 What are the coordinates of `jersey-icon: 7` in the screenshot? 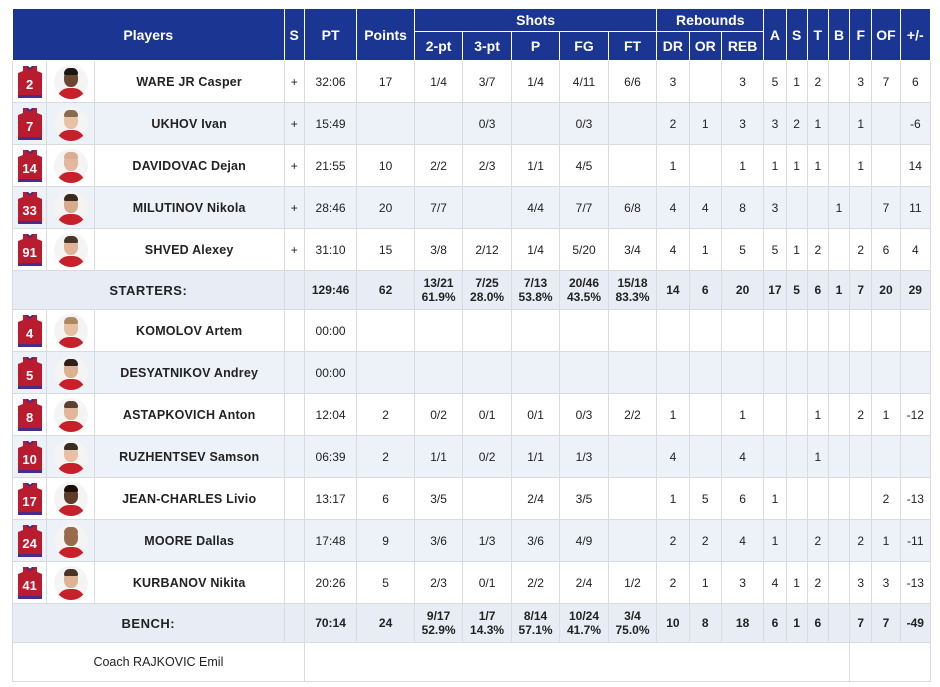 It's located at (29, 123).